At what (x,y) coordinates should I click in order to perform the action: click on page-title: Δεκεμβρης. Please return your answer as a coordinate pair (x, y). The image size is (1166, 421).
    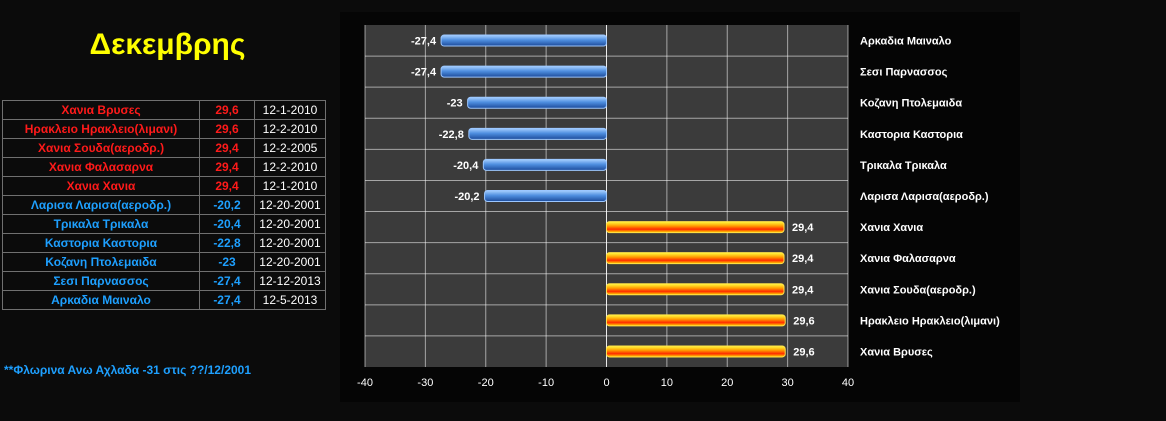
    Looking at the image, I should click on (167, 44).